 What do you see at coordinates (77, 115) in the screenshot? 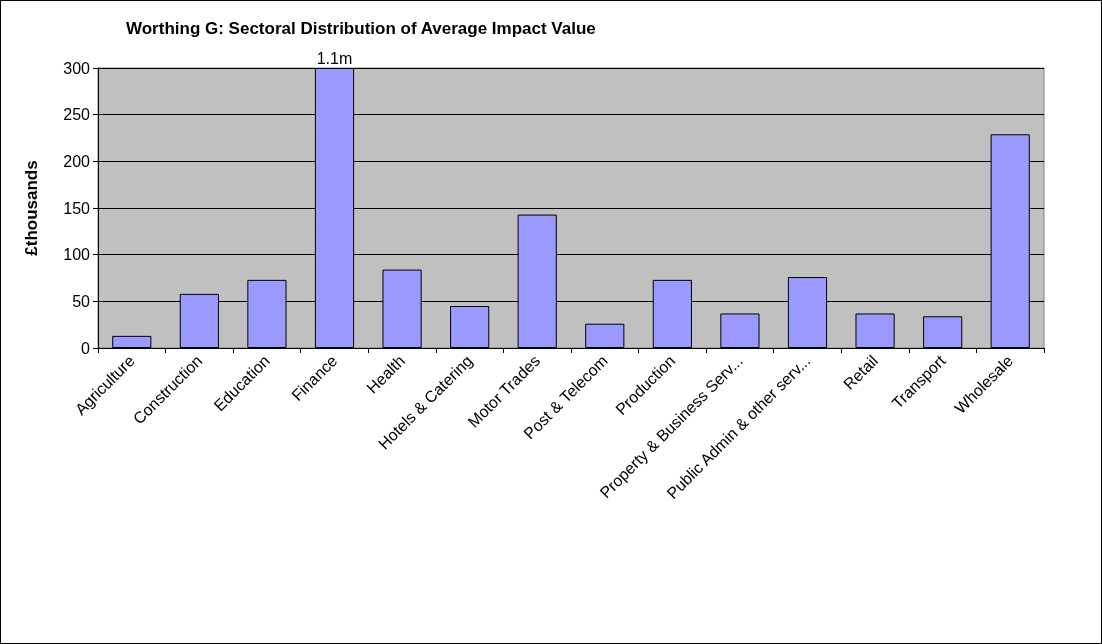
I see `y-tick-label: 250` at bounding box center [77, 115].